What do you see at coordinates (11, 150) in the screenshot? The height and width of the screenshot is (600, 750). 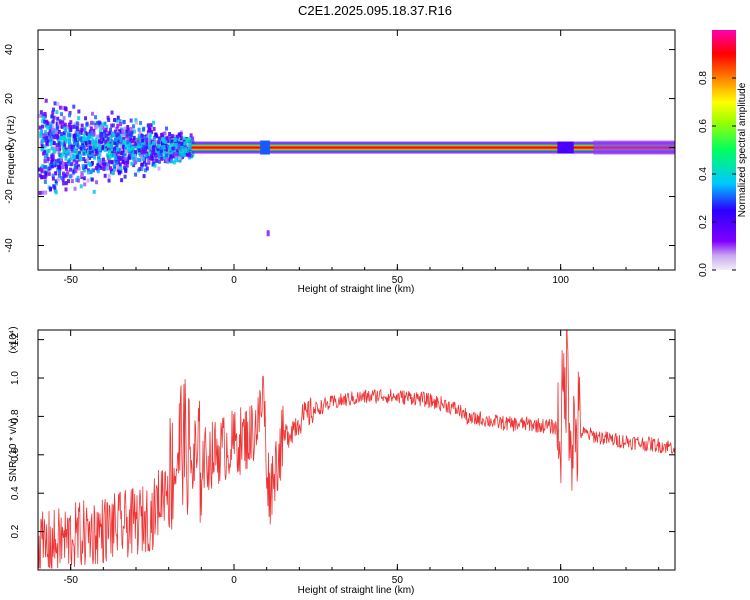 I see `spectrogram-y-axis-label: Frequency (Hz)` at bounding box center [11, 150].